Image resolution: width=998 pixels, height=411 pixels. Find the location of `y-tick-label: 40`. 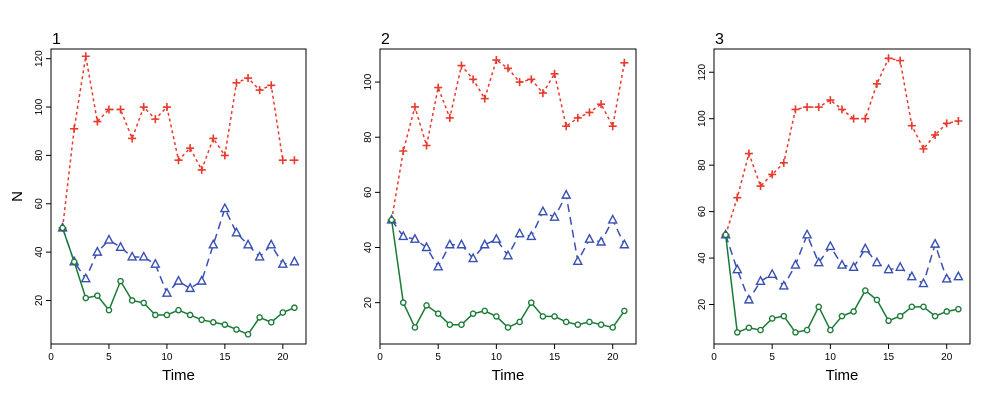

y-tick-label: 40 is located at coordinates (368, 248).